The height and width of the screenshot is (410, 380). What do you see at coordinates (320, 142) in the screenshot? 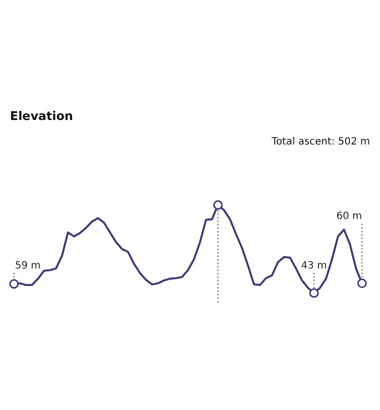
I see `text: Total ascent: 502 m` at bounding box center [320, 142].